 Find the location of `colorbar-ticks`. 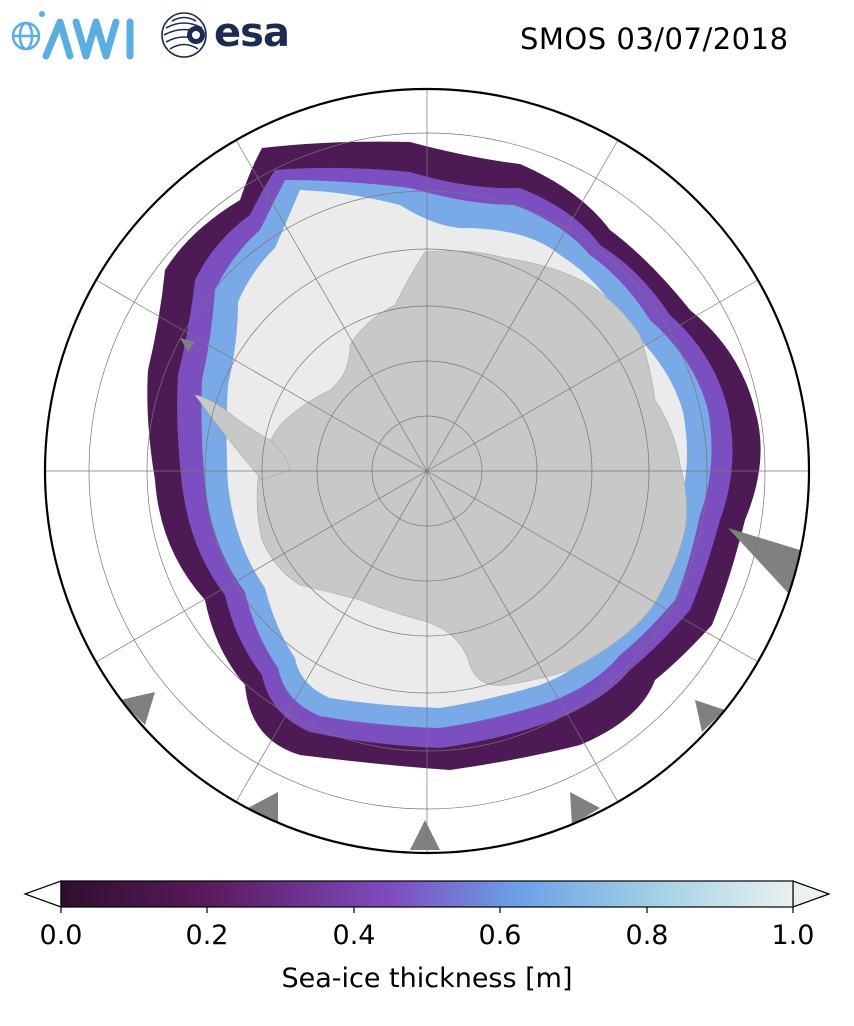

colorbar-ticks is located at coordinates (427, 910).